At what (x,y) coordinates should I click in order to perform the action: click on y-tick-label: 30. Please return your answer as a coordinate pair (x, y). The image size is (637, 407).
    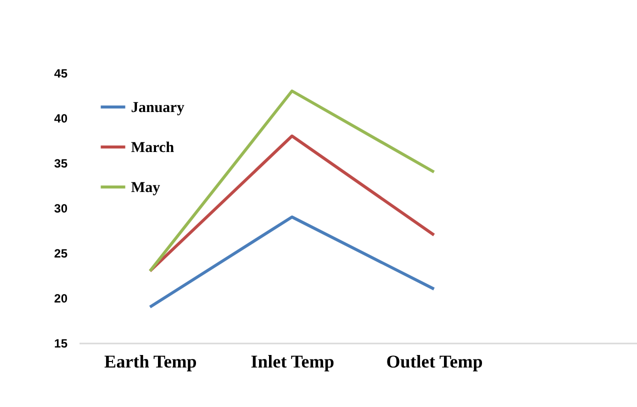
    Looking at the image, I should click on (61, 209).